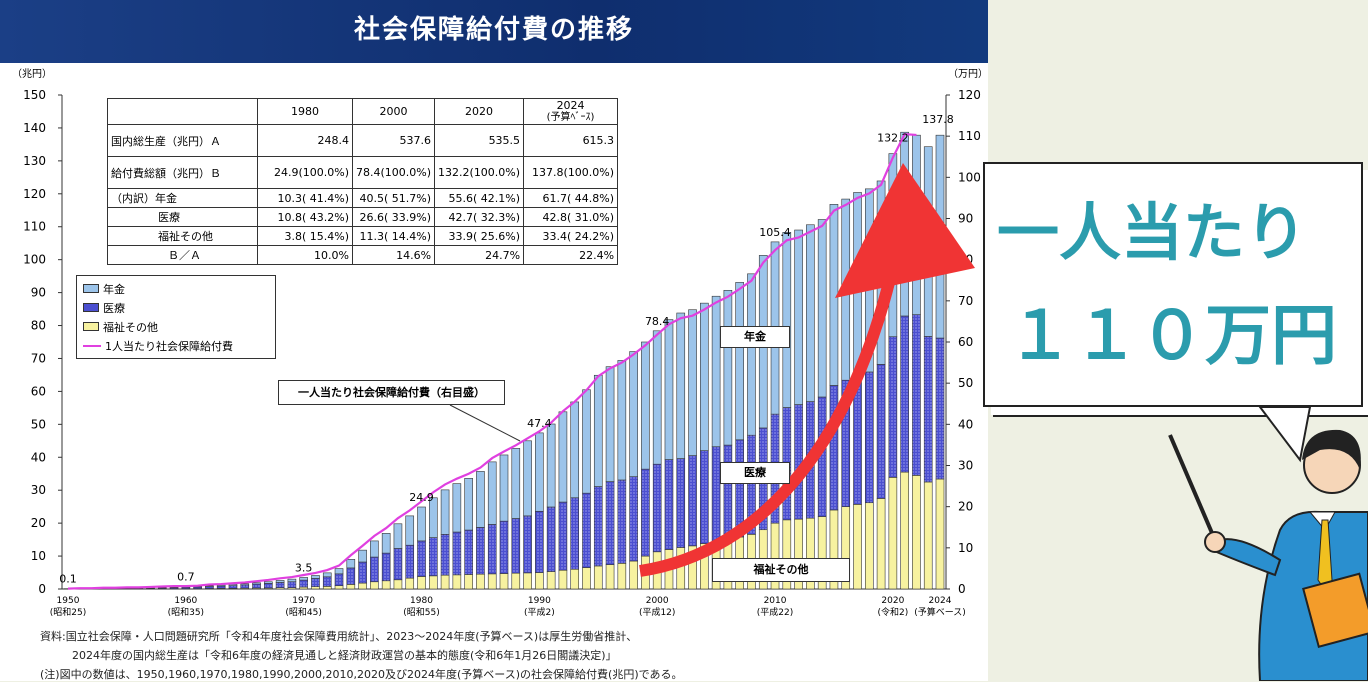 The image size is (1368, 682). Describe the element at coordinates (1172, 330) in the screenshot. I see `bubble-line2: １１０万円` at that location.